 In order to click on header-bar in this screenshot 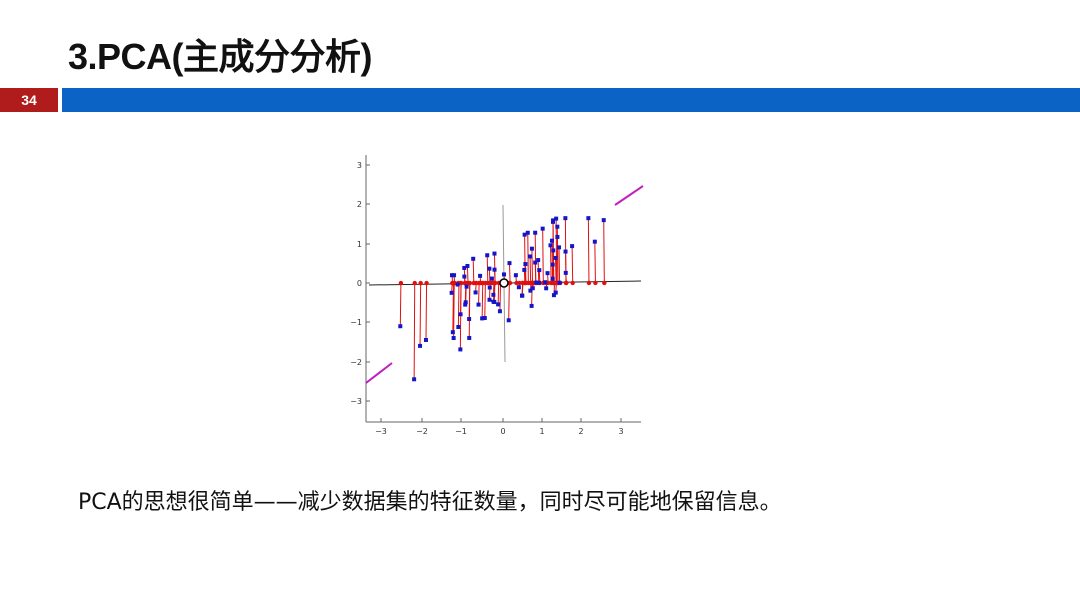, I will do `click(571, 100)`.